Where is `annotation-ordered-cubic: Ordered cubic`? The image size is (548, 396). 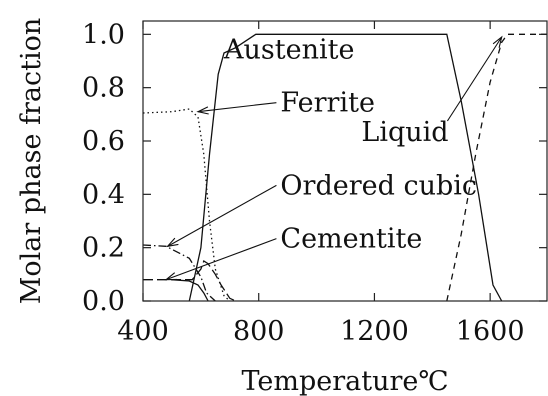 annotation-ordered-cubic: Ordered cubic is located at coordinates (378, 185).